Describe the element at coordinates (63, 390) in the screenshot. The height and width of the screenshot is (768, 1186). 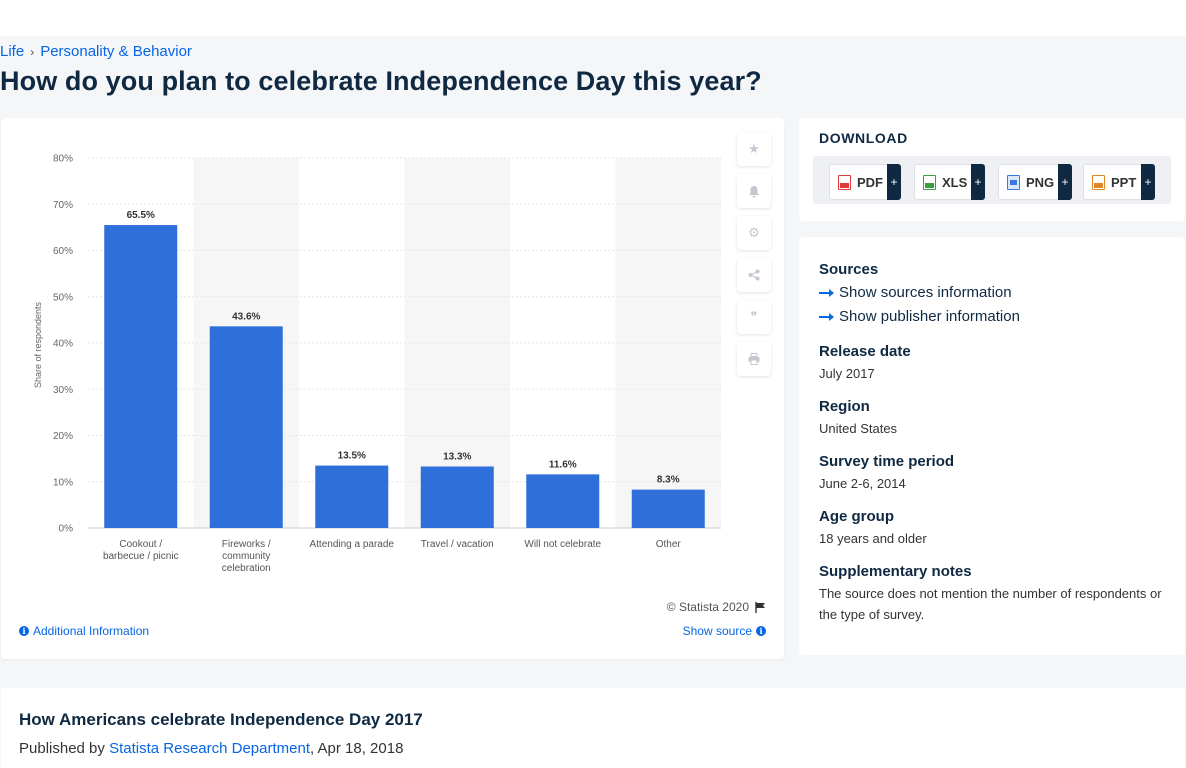
I see `y-tick-label: 30%` at that location.